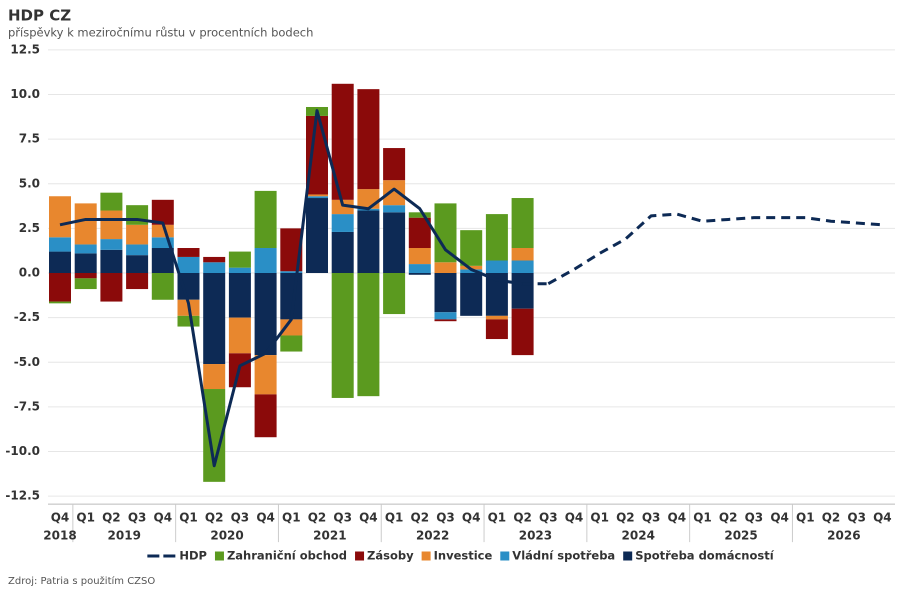  What do you see at coordinates (22, 451) in the screenshot?
I see `y-tick-label: -10.0` at bounding box center [22, 451].